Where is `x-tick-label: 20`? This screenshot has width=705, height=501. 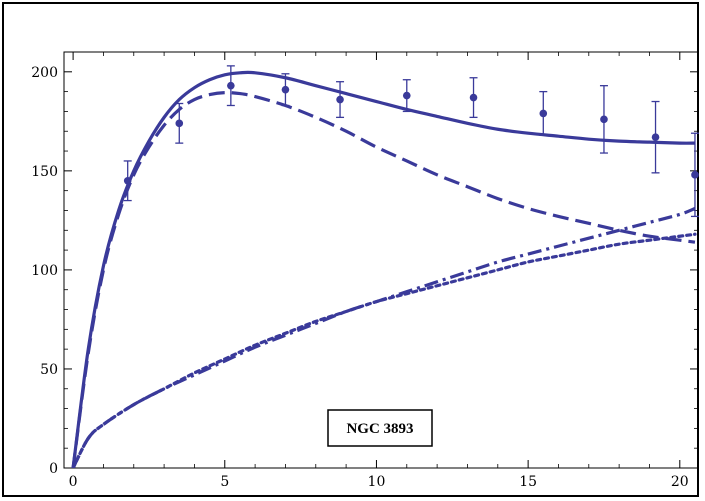 x-tick-label: 20 is located at coordinates (680, 482).